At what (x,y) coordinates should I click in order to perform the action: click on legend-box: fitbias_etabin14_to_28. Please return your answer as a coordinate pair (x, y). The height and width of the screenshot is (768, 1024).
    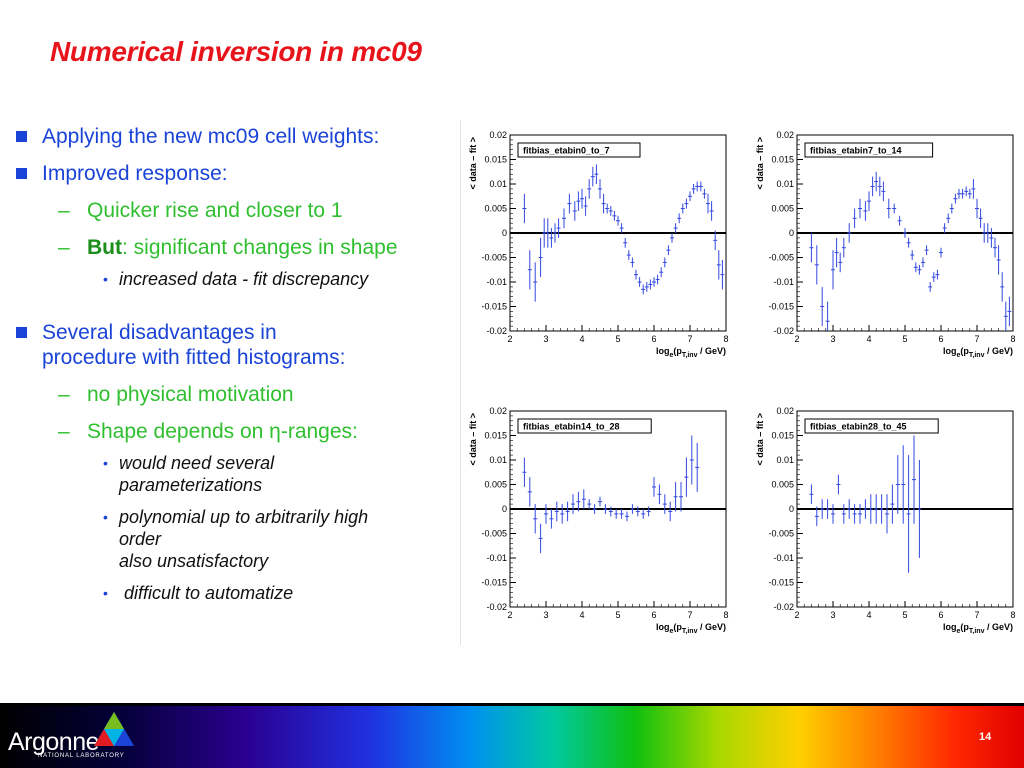
    Looking at the image, I should click on (584, 426).